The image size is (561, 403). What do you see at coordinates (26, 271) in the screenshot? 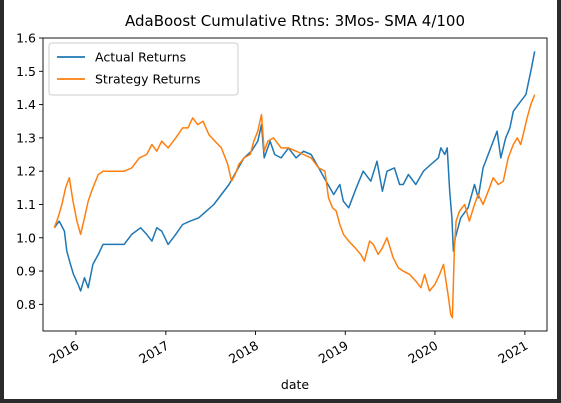
I see `y-tick-label: 0.9` at bounding box center [26, 271].